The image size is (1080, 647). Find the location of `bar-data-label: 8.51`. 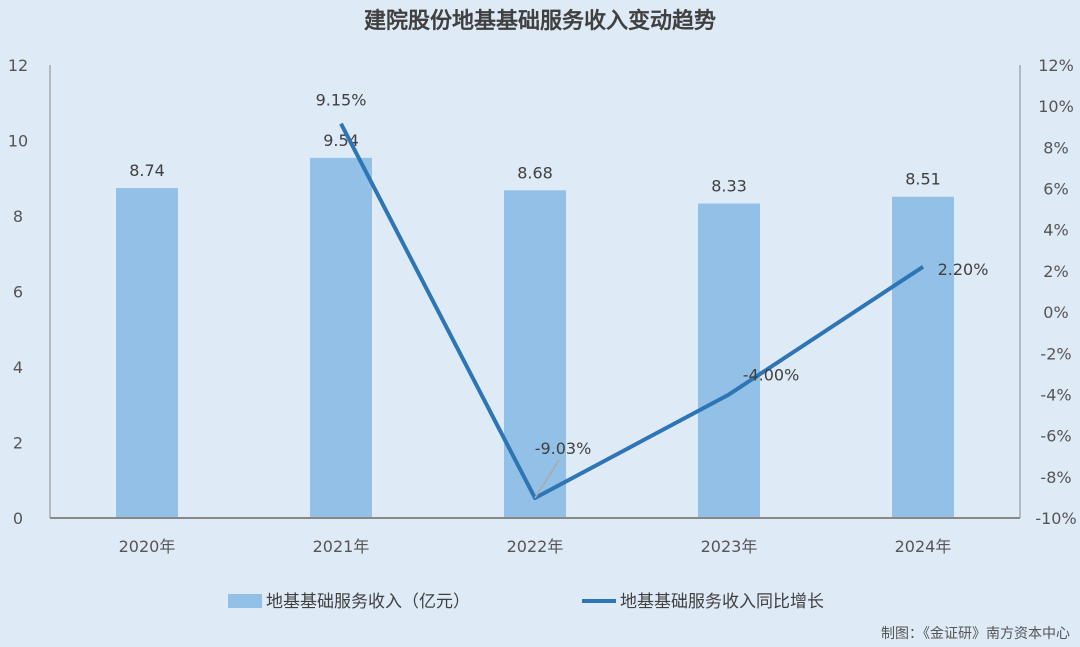

bar-data-label: 8.51 is located at coordinates (923, 179).